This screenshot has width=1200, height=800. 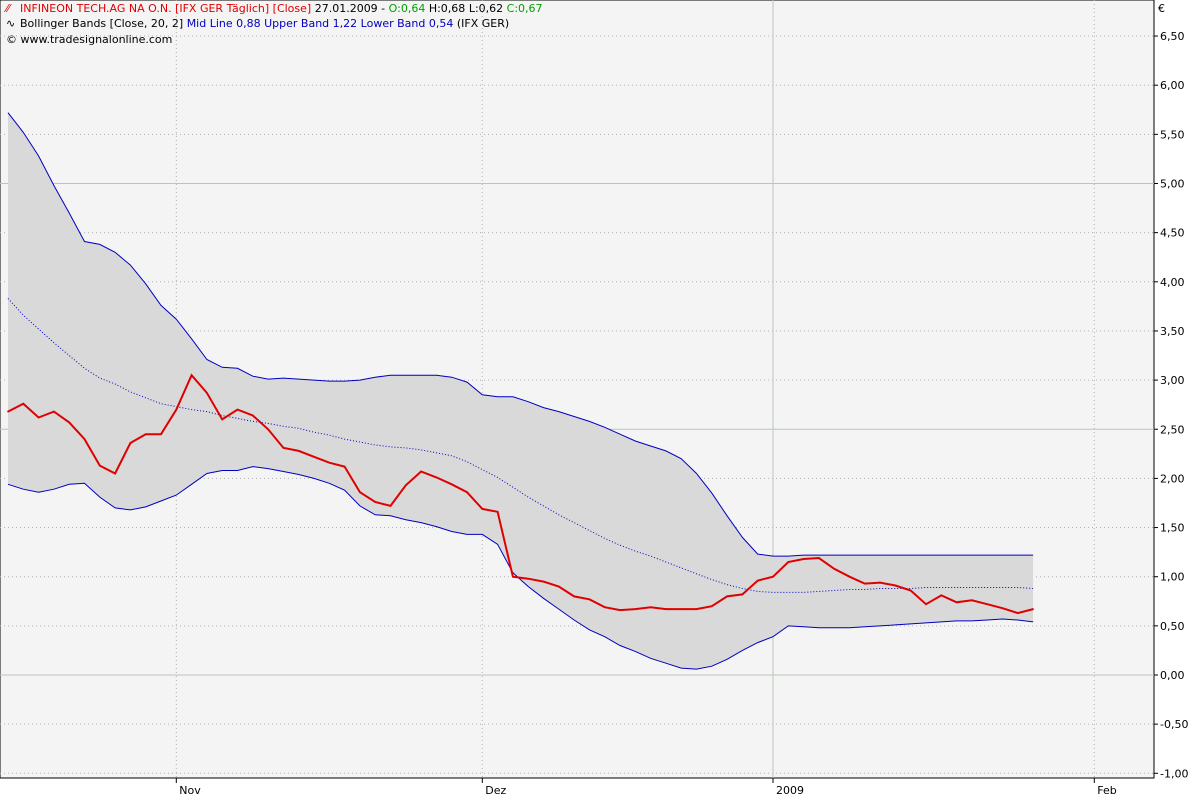 What do you see at coordinates (495, 790) in the screenshot?
I see `x-tick-label: Dez` at bounding box center [495, 790].